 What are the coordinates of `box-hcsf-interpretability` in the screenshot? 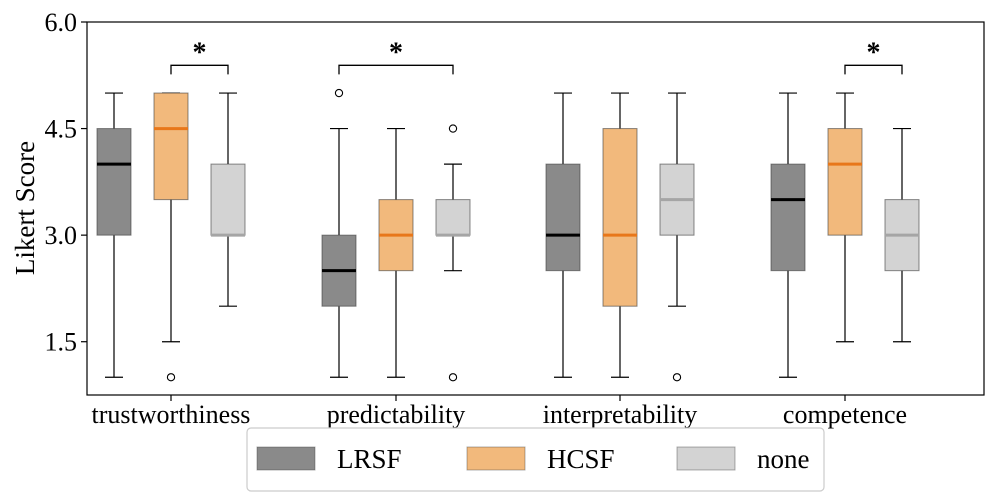 It's located at (620, 235).